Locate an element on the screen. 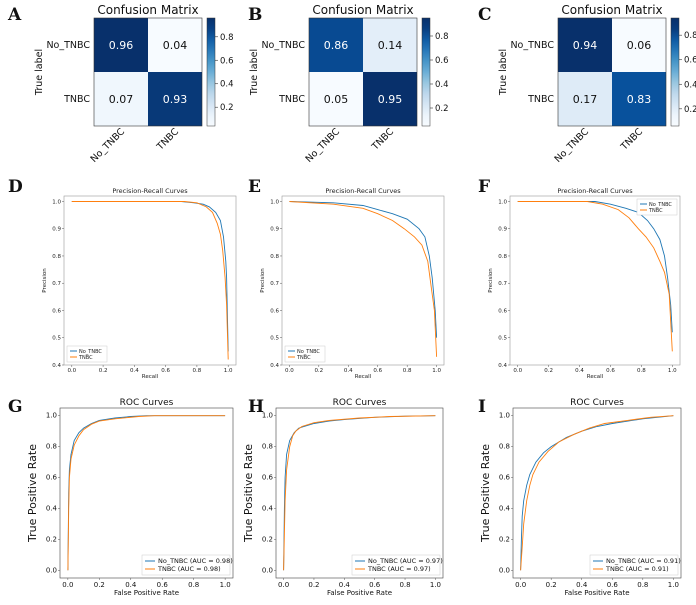 The height and width of the screenshot is (605, 696). cm-title: Confusion Matrix is located at coordinates (362, 10).